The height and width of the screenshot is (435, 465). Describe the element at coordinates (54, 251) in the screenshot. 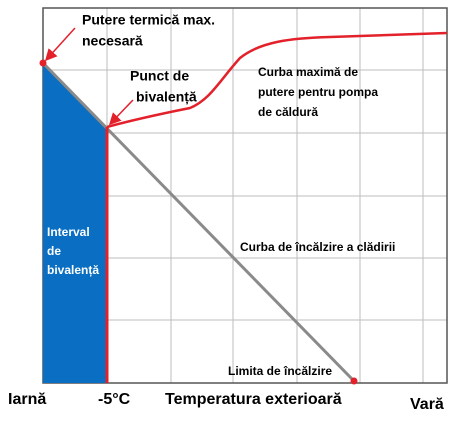

I see `label: de` at that location.